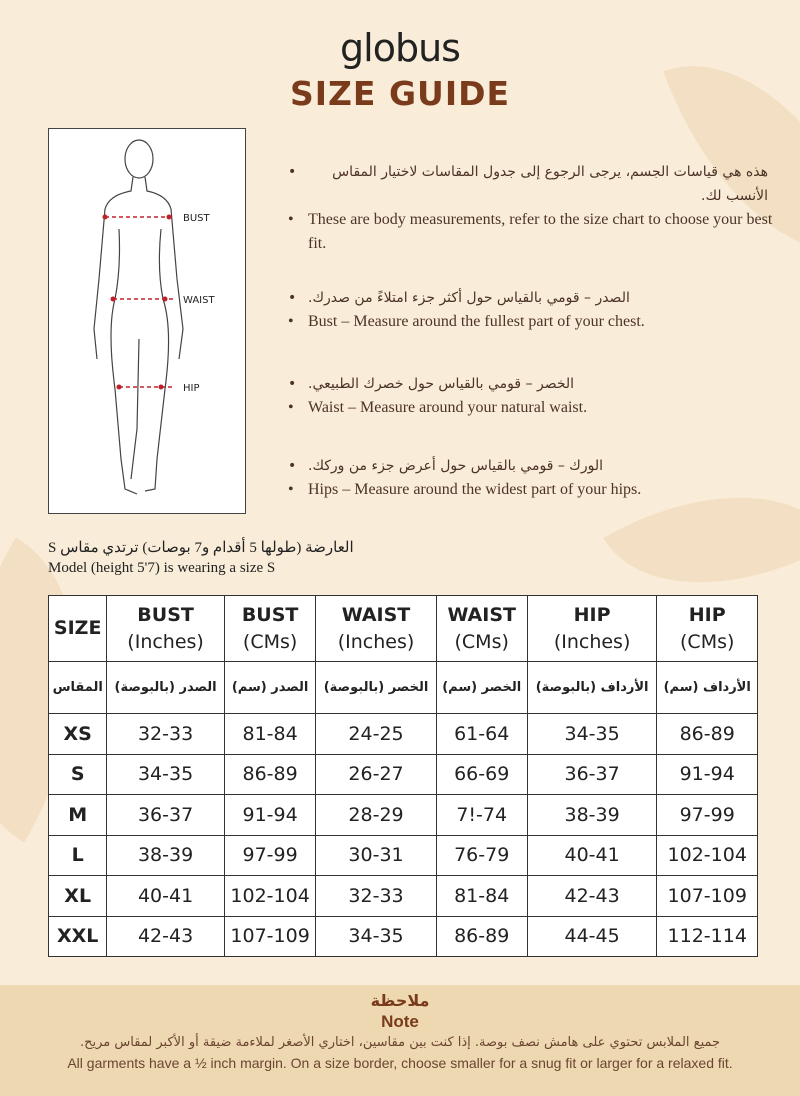 The width and height of the screenshot is (800, 1096). I want to click on table-row: M 36-37 91-94 28-29 7!-74 38-39 97-99, so click(402, 815).